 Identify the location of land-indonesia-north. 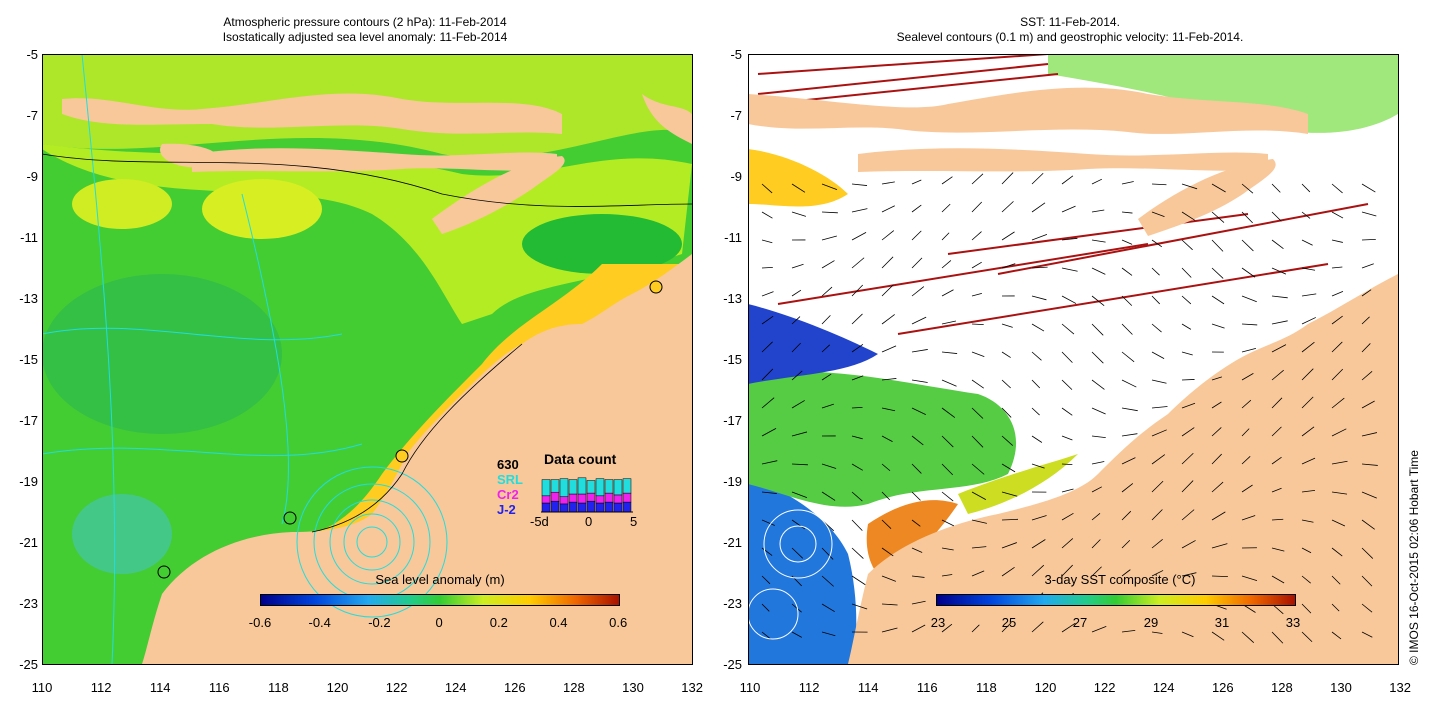
(312, 113).